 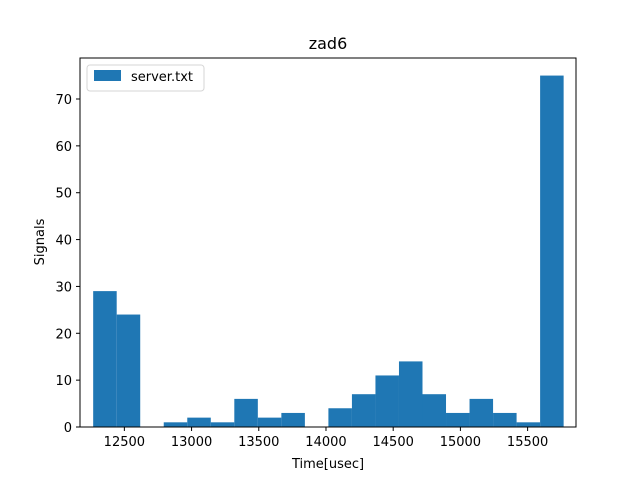 What do you see at coordinates (162, 77) in the screenshot?
I see `legend-label: server.txt` at bounding box center [162, 77].